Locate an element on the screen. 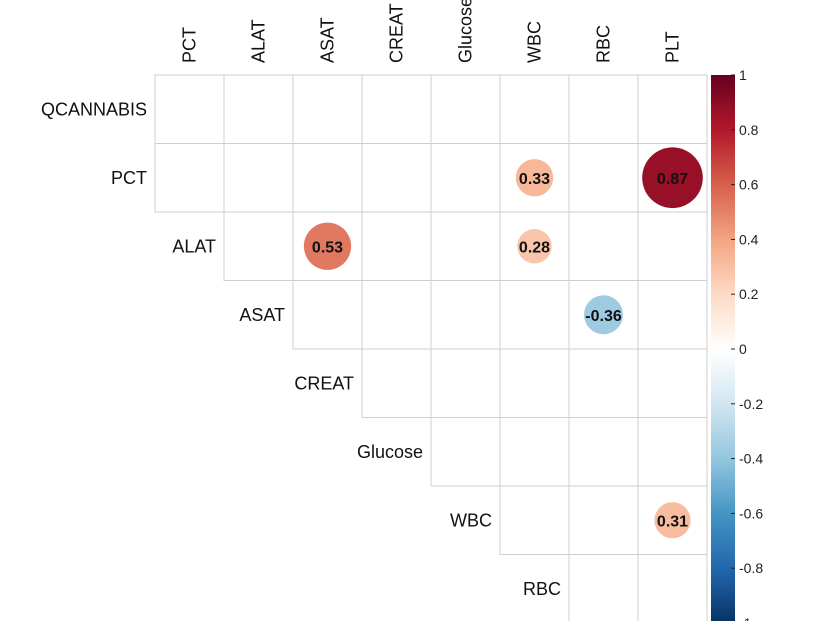 The height and width of the screenshot is (621, 828). grid-cell-pct-pct is located at coordinates (189, 178).